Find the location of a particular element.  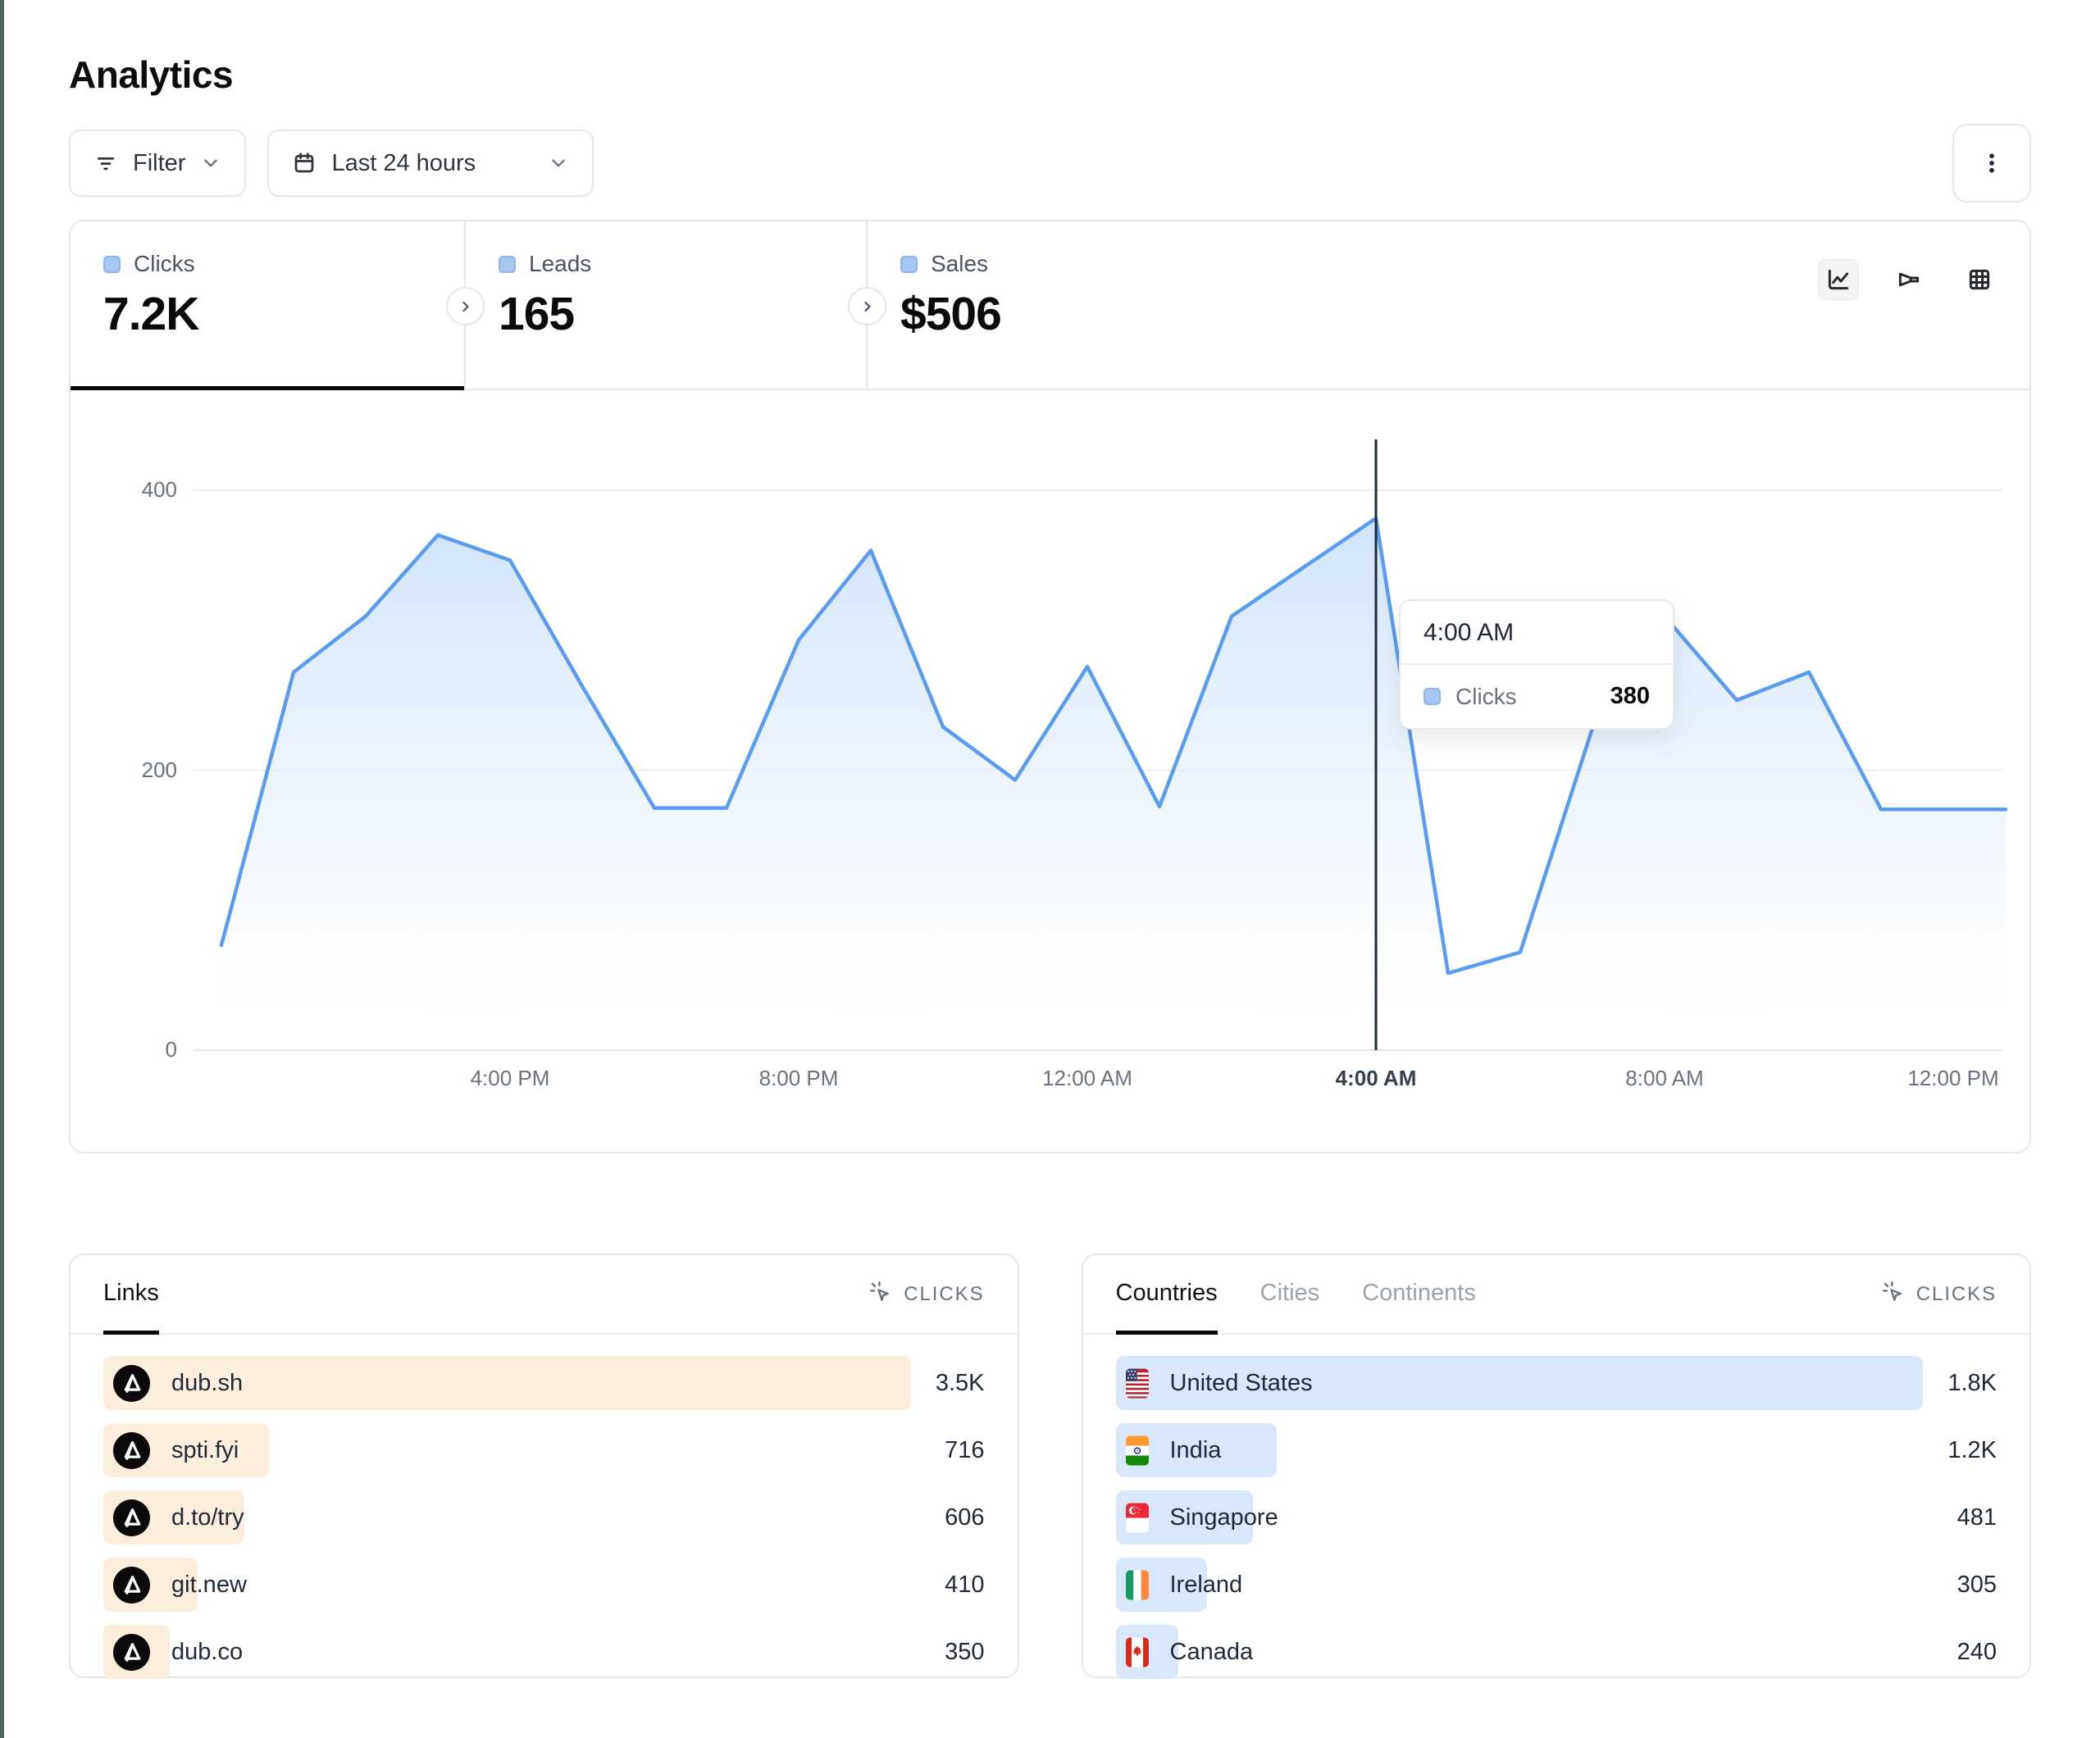

country-row-united-states: United States 1.8K is located at coordinates (1556, 1383).